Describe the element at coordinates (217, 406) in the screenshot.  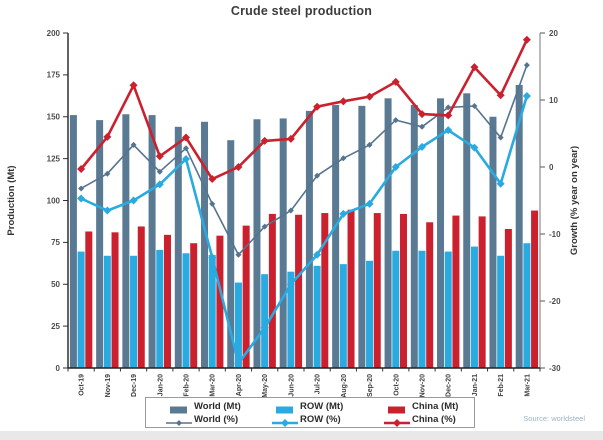
I see `legend-label: World (Mt)` at that location.